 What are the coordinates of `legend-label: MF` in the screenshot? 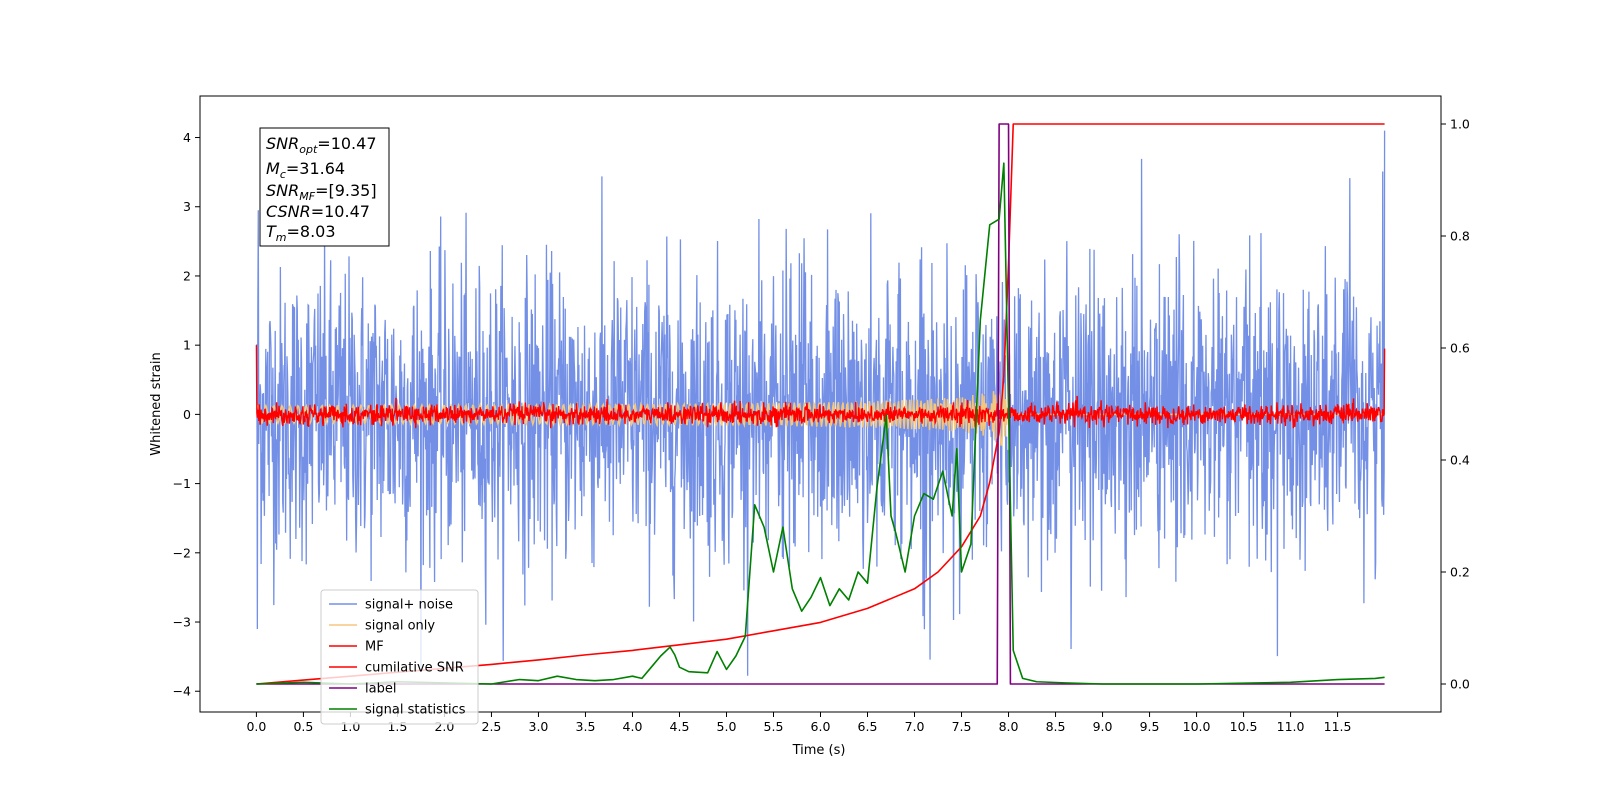 It's located at (374, 647).